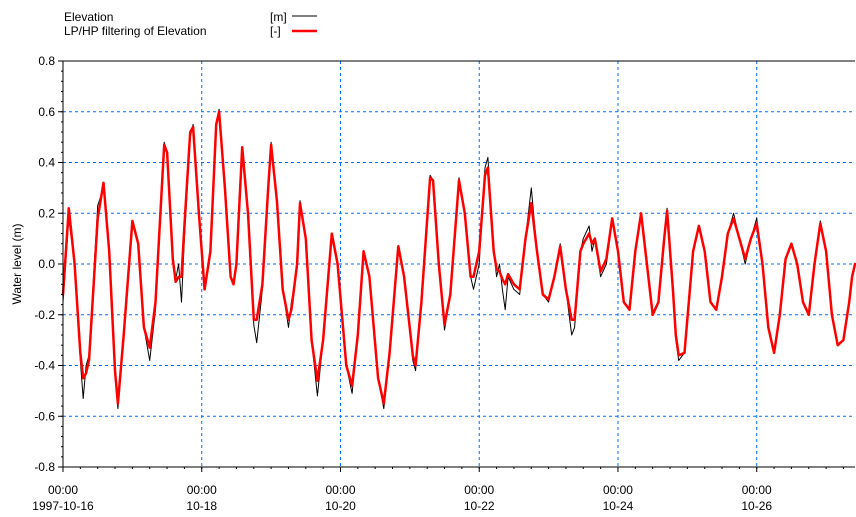 The width and height of the screenshot is (856, 517). What do you see at coordinates (340, 506) in the screenshot?
I see `x-tick-date-label: 10-20` at bounding box center [340, 506].